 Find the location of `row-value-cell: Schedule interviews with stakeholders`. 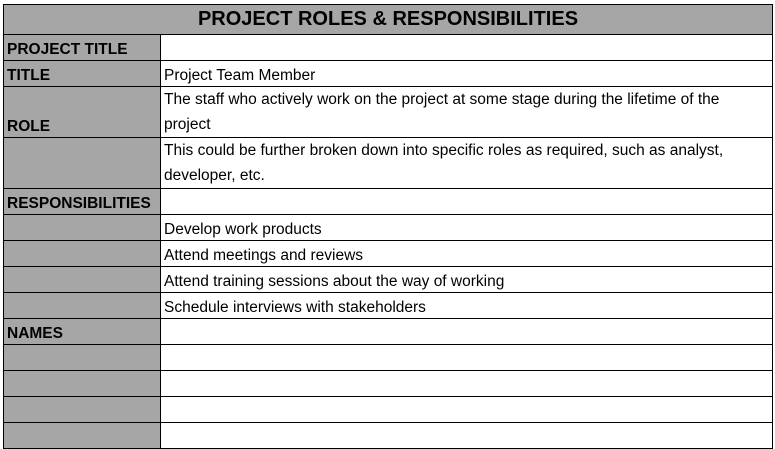

row-value-cell: Schedule interviews with stakeholders is located at coordinates (466, 305).